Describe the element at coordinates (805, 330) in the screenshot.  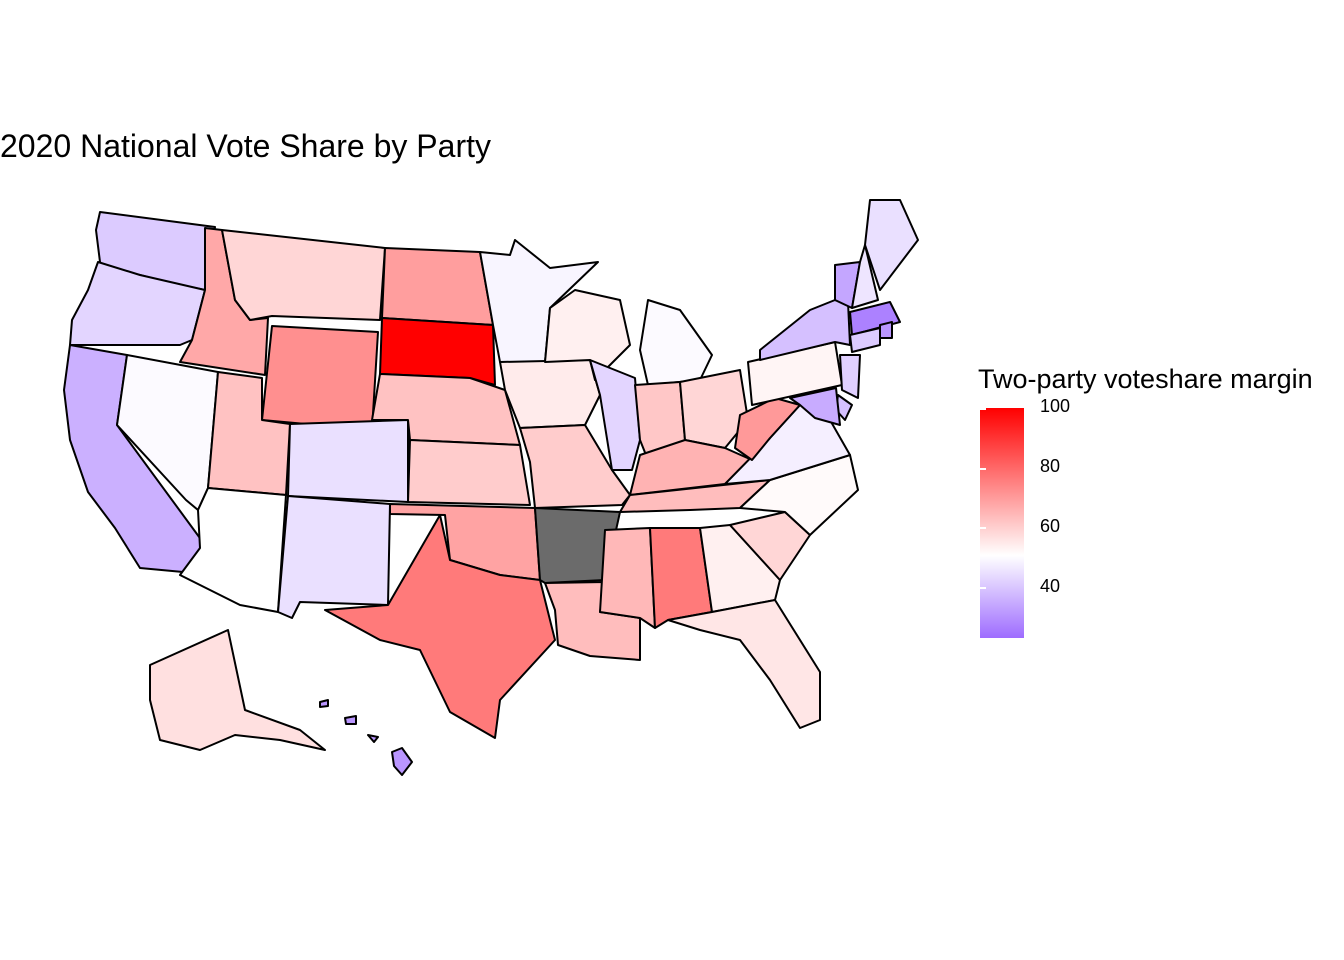
I see `state-new-york` at that location.